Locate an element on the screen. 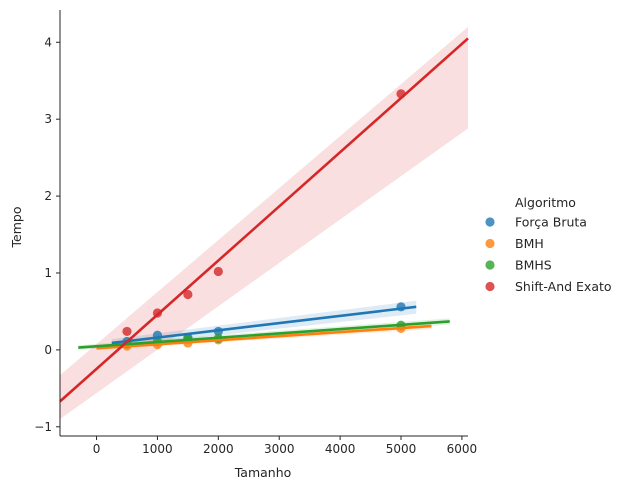  legend-entry-label: Força Bruta is located at coordinates (551, 222).